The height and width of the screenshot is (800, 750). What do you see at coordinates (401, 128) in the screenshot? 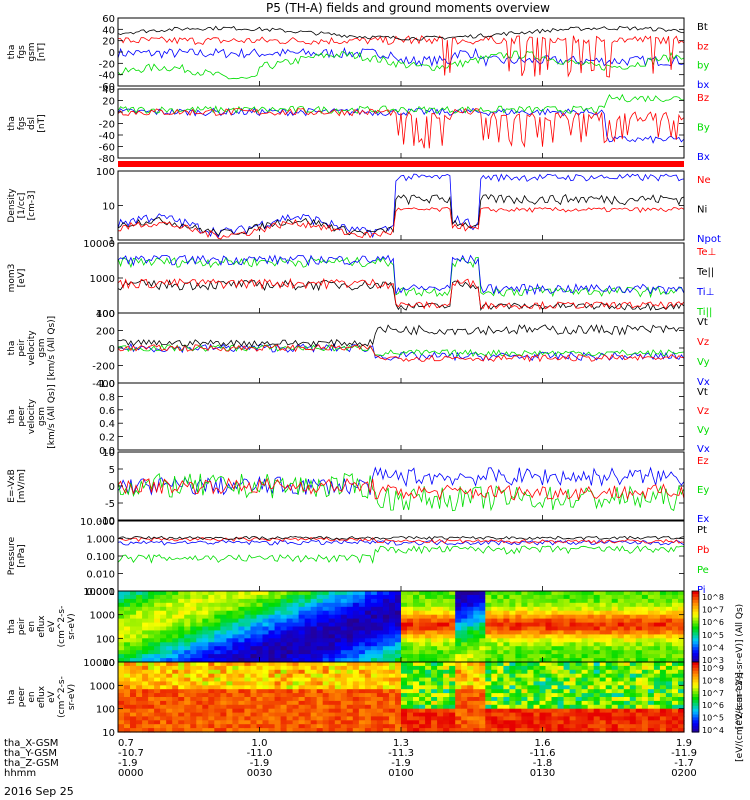
I see `trace-Bz` at bounding box center [401, 128].